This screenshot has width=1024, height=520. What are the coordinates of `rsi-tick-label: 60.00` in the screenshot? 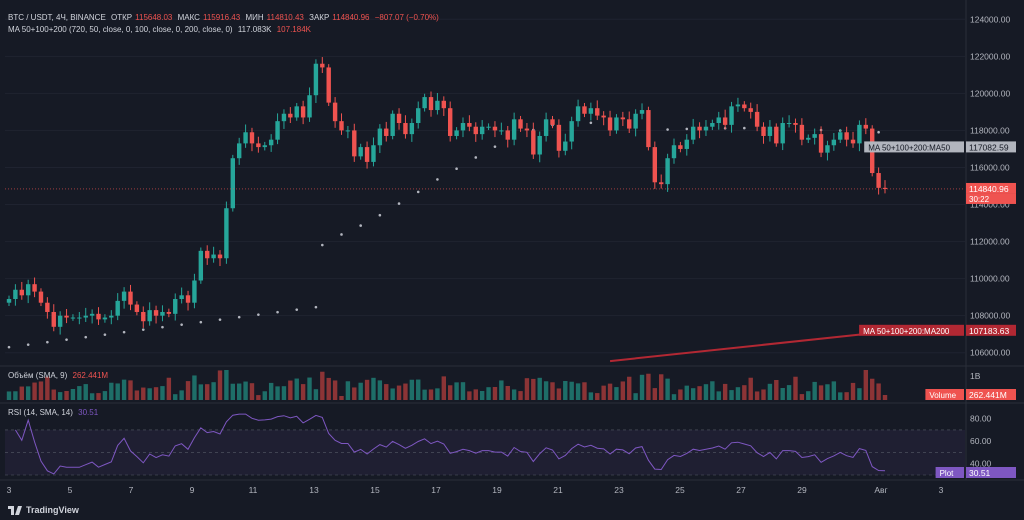 It's located at (981, 441).